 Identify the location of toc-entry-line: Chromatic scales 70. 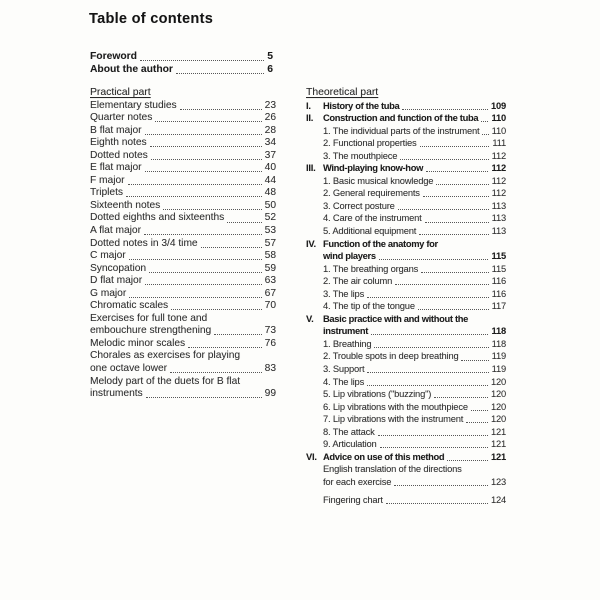
(183, 306).